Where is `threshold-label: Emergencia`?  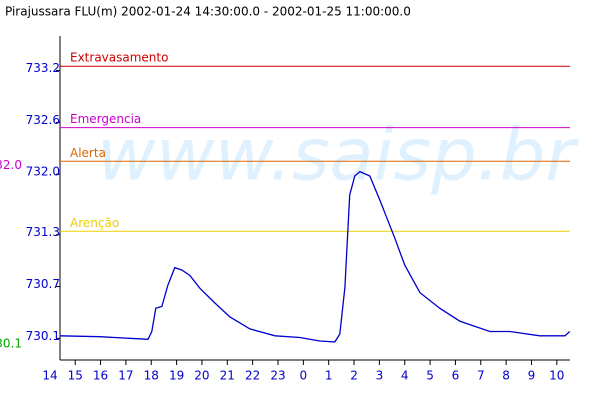
threshold-label: Emergencia is located at coordinates (105, 119).